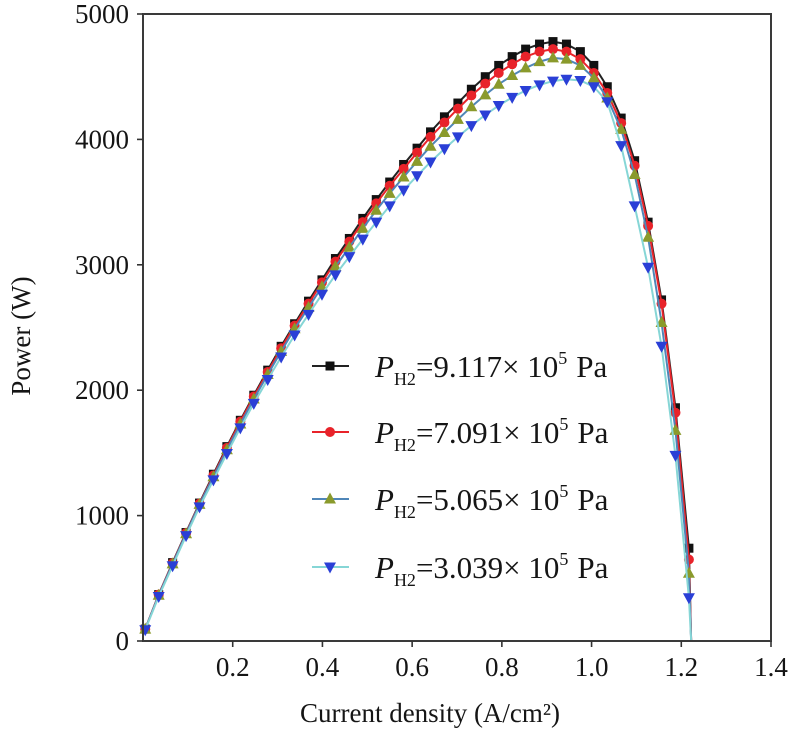 Image resolution: width=800 pixels, height=734 pixels. Describe the element at coordinates (102, 516) in the screenshot. I see `y-tick-label: 1000` at that location.